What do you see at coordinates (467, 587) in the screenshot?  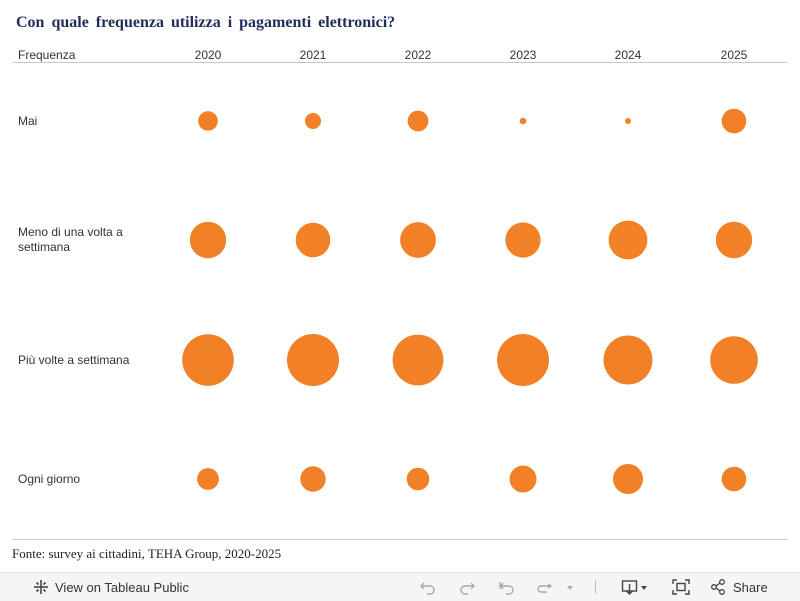 I see `redo-icon` at bounding box center [467, 587].